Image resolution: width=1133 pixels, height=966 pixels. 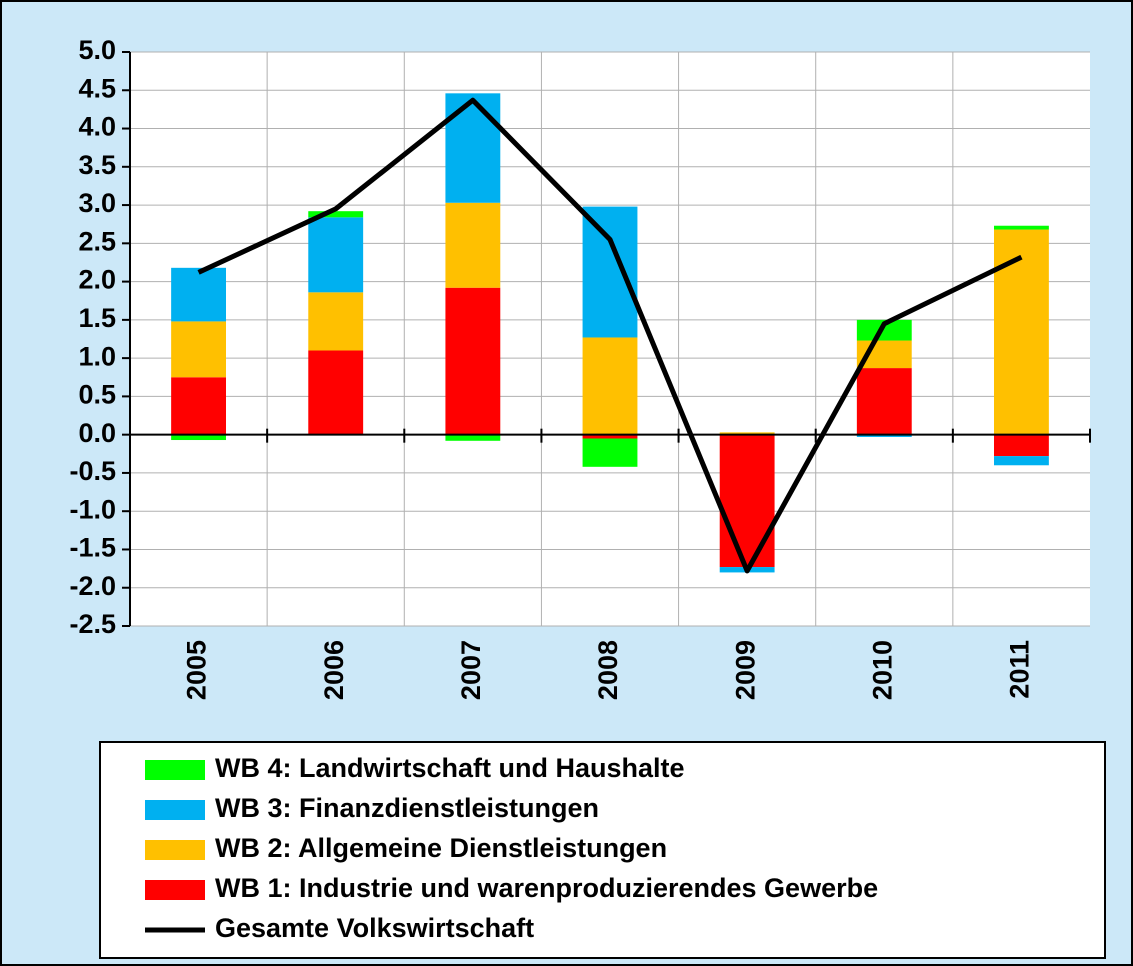 What do you see at coordinates (471, 670) in the screenshot?
I see `x-tick-label: 2007` at bounding box center [471, 670].